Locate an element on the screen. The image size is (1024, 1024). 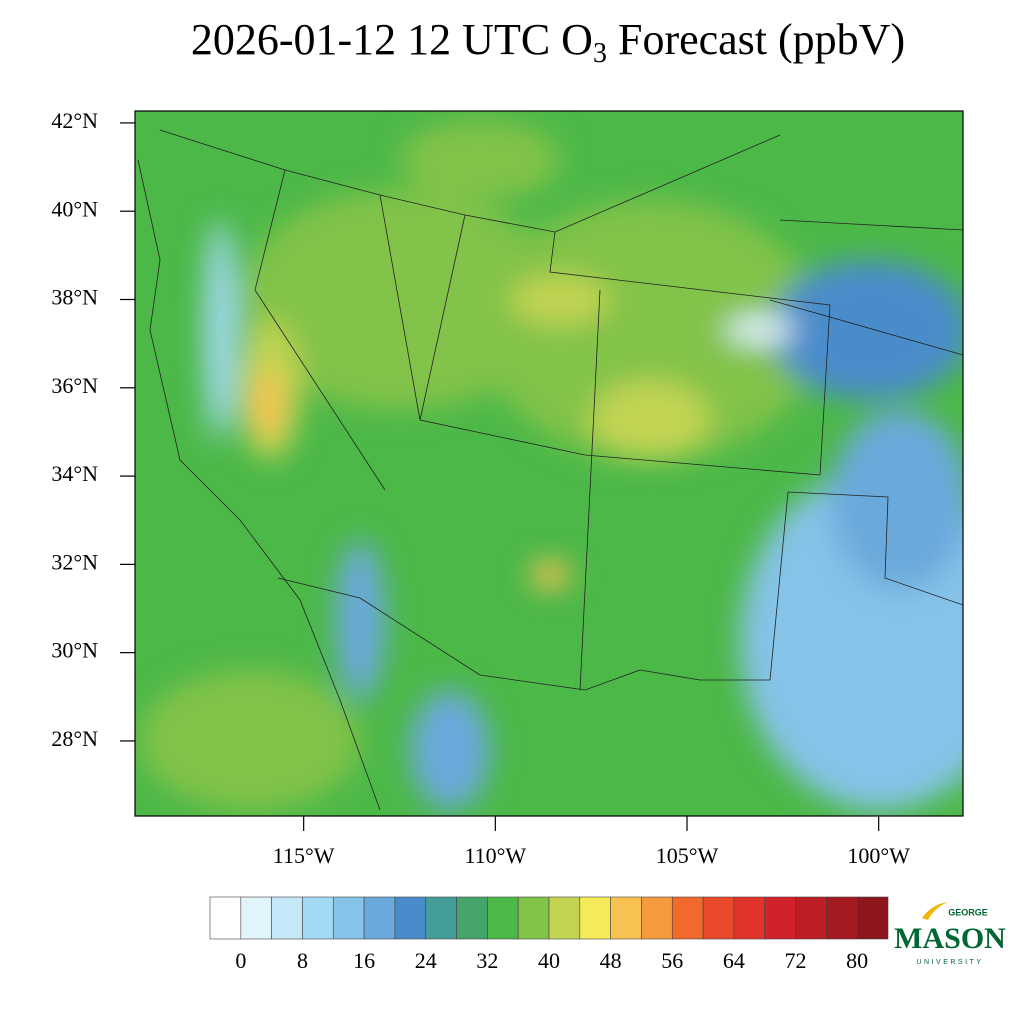
lat-label: 36°N is located at coordinates (74, 385).